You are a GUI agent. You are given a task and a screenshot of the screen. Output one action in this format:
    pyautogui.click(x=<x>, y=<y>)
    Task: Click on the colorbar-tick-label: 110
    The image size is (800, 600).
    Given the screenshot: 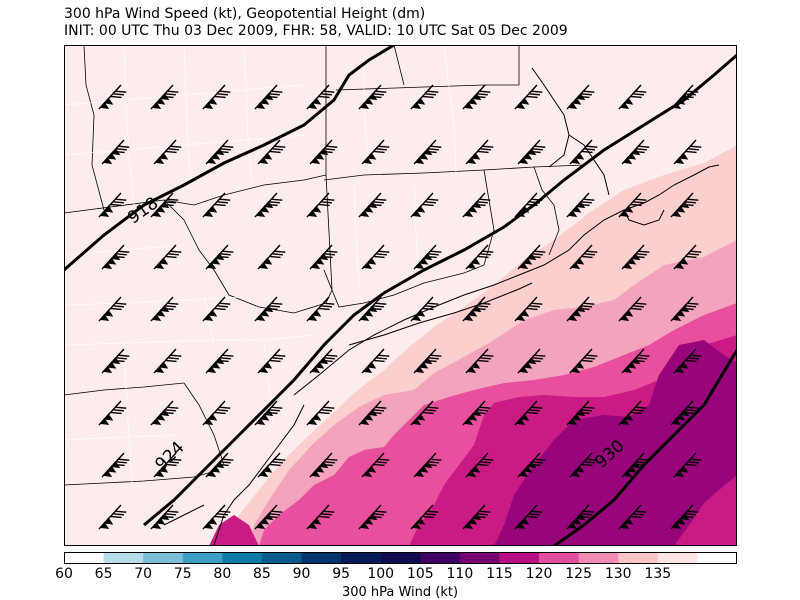 What is the action you would take?
    pyautogui.click(x=460, y=574)
    